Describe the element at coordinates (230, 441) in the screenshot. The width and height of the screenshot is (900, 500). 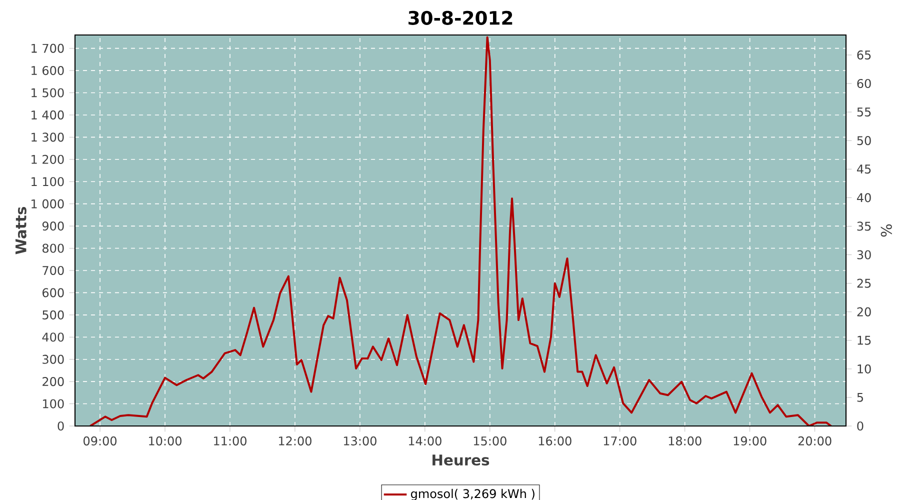
I see `x-tick-label: 11:00` at that location.